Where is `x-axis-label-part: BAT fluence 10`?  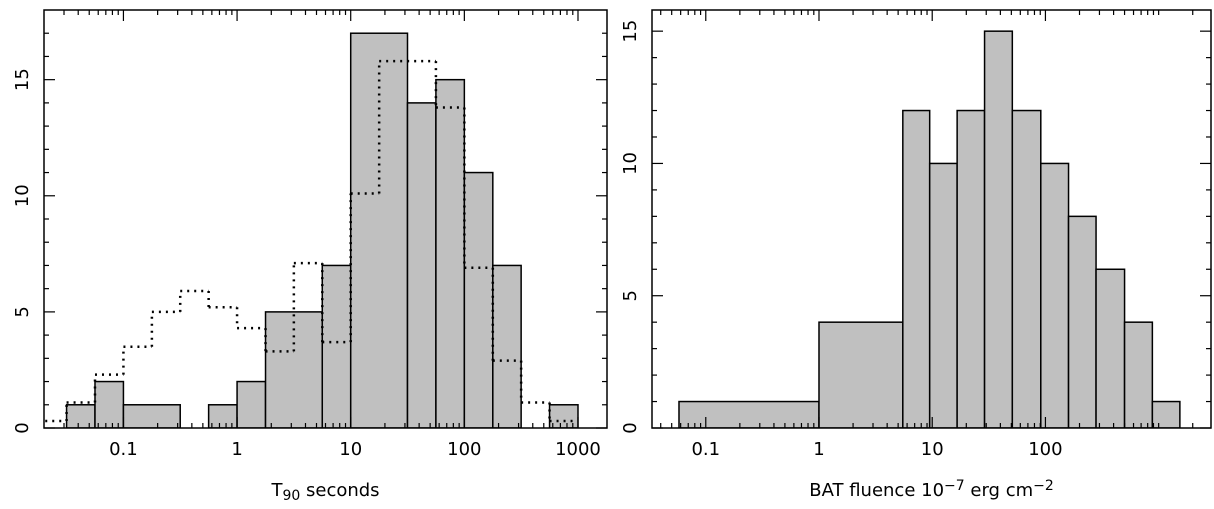 x-axis-label-part: BAT fluence 10 is located at coordinates (876, 490).